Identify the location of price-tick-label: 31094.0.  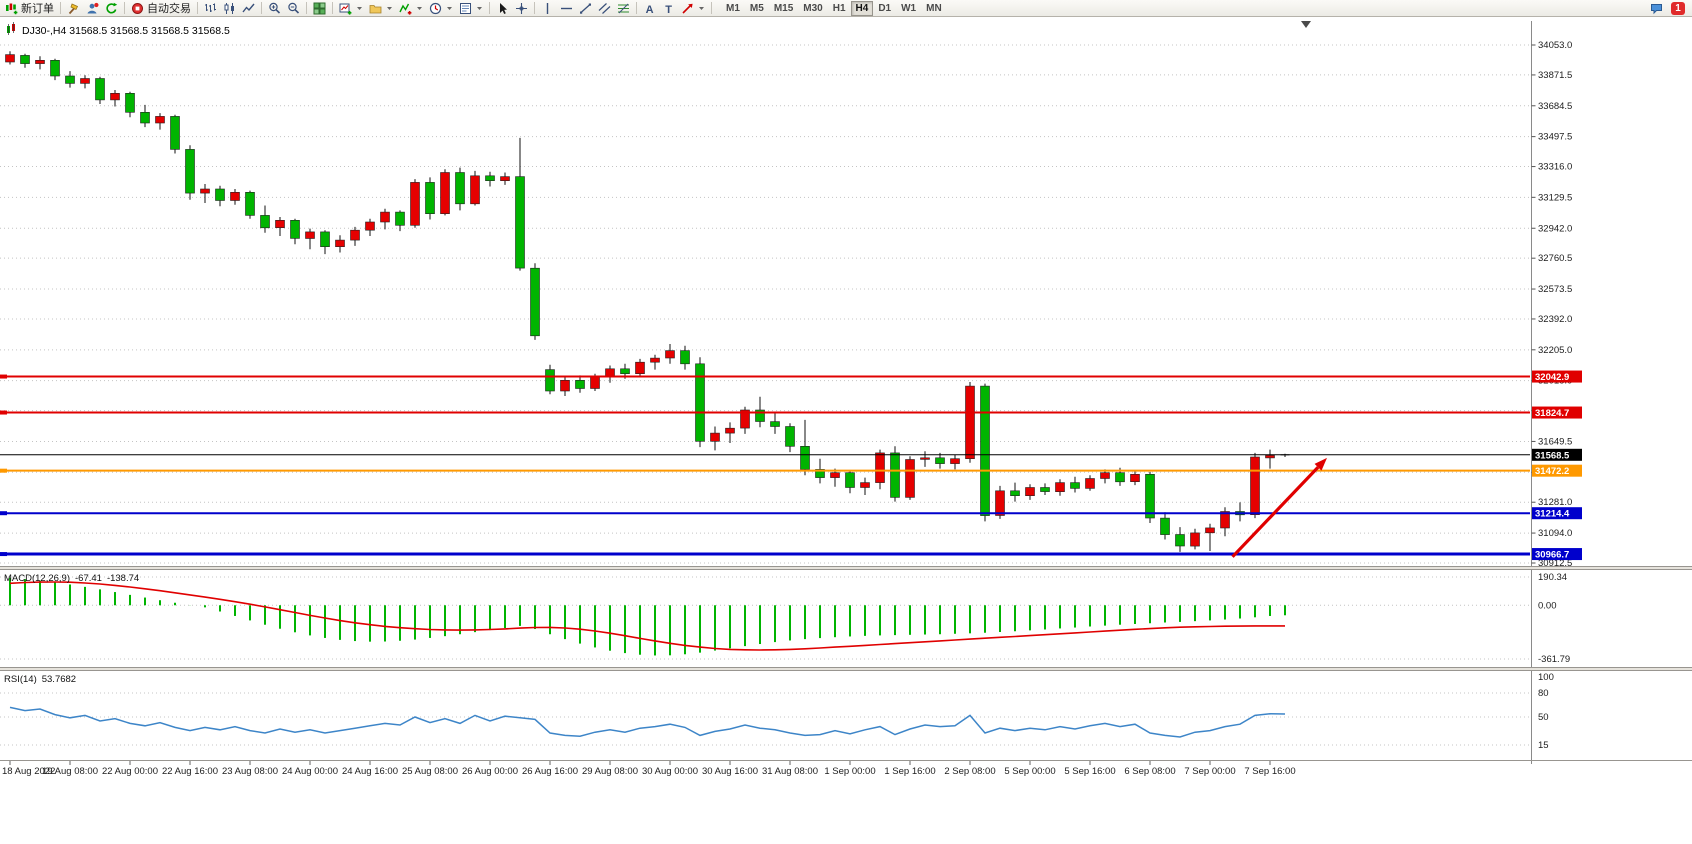
(1555, 533).